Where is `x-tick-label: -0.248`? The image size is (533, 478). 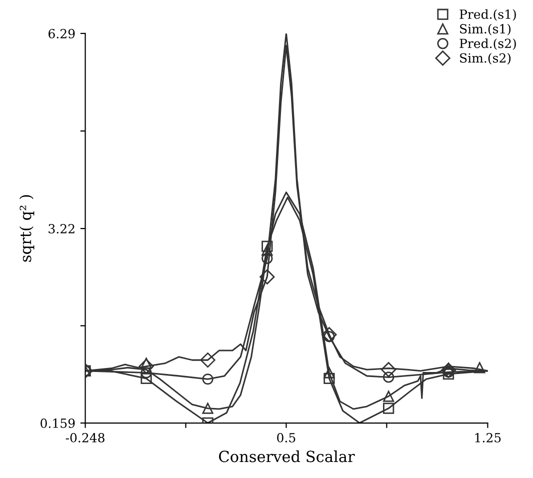 x-tick-label: -0.248 is located at coordinates (85, 437).